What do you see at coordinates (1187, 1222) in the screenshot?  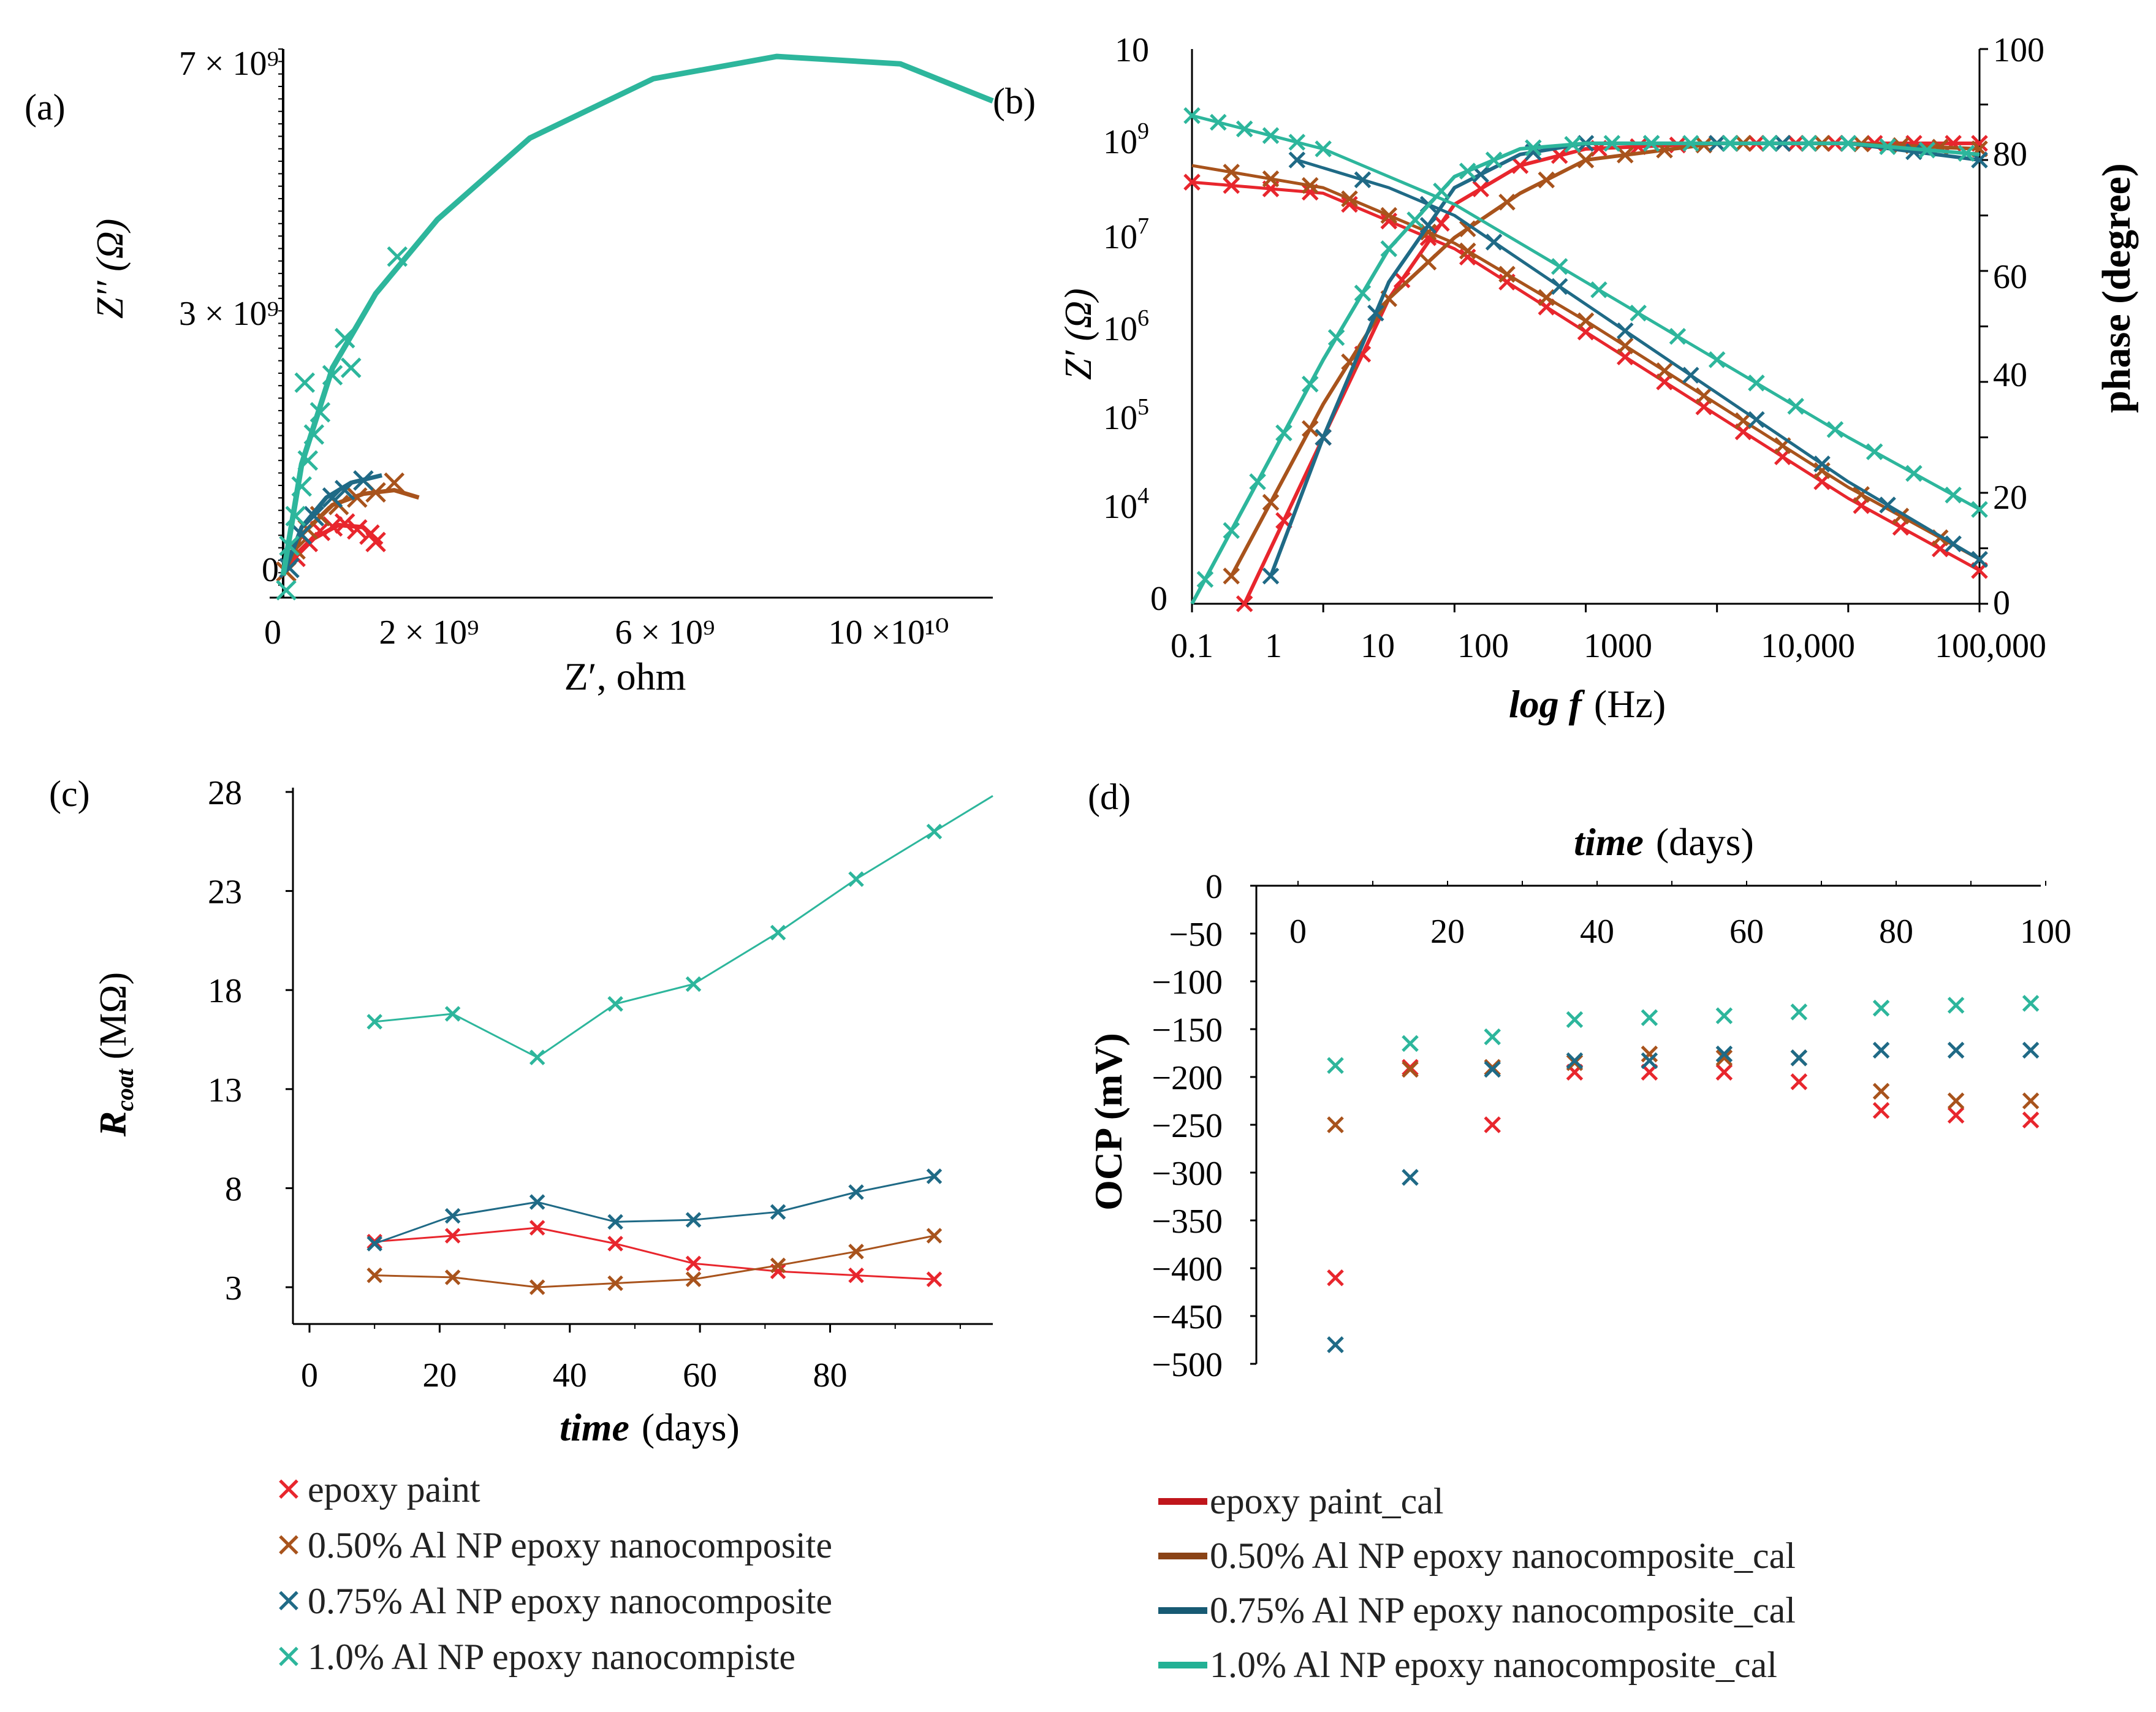 I see `panel-d-y-tick-label: −350` at bounding box center [1187, 1222].